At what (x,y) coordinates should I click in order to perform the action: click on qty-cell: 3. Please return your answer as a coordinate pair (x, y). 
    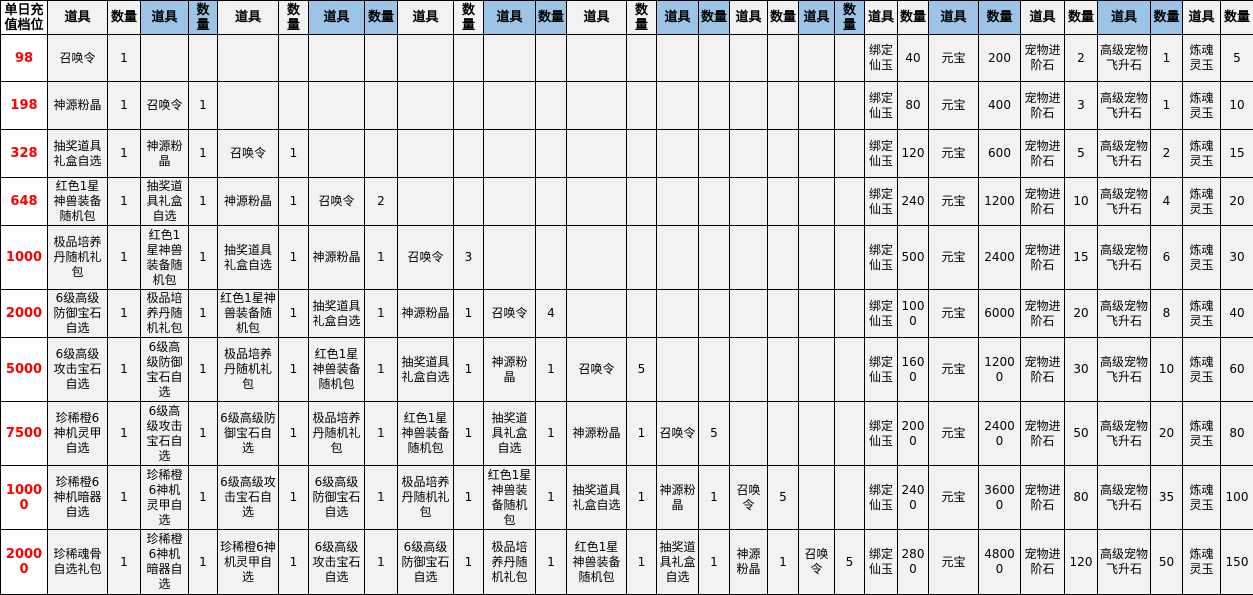
    Looking at the image, I should click on (1081, 106).